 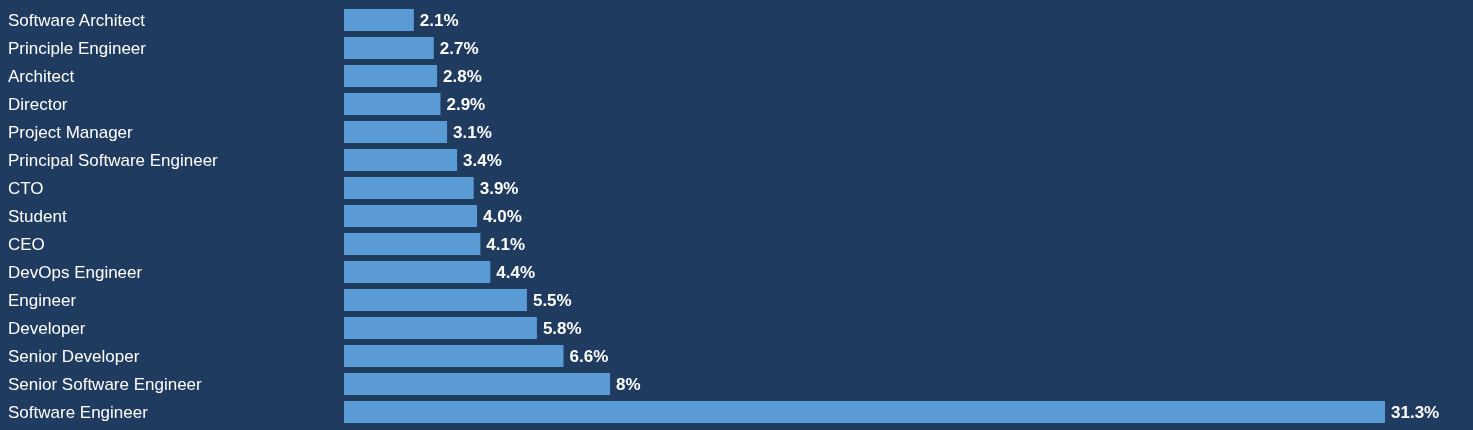 I want to click on y-tick-label: Principle Engineer, so click(x=77, y=48).